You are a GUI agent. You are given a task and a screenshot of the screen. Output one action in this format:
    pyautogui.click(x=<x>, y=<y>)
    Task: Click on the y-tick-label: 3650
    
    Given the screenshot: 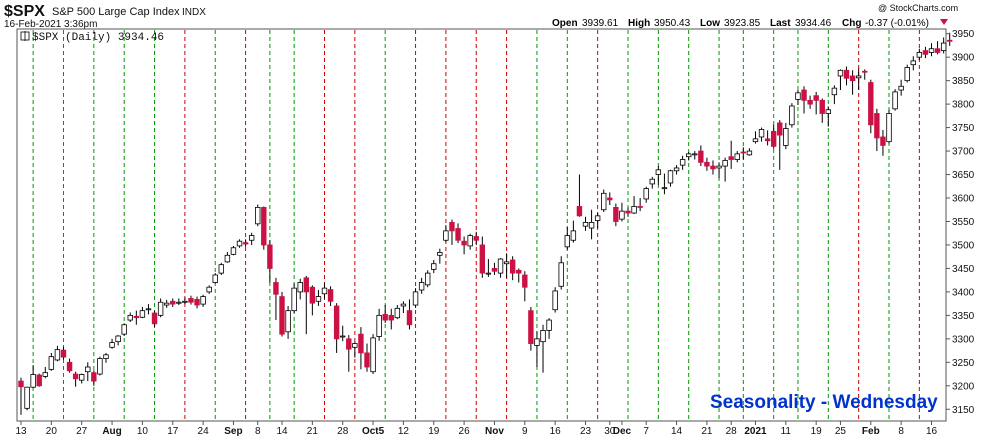 What is the action you would take?
    pyautogui.click(x=963, y=175)
    